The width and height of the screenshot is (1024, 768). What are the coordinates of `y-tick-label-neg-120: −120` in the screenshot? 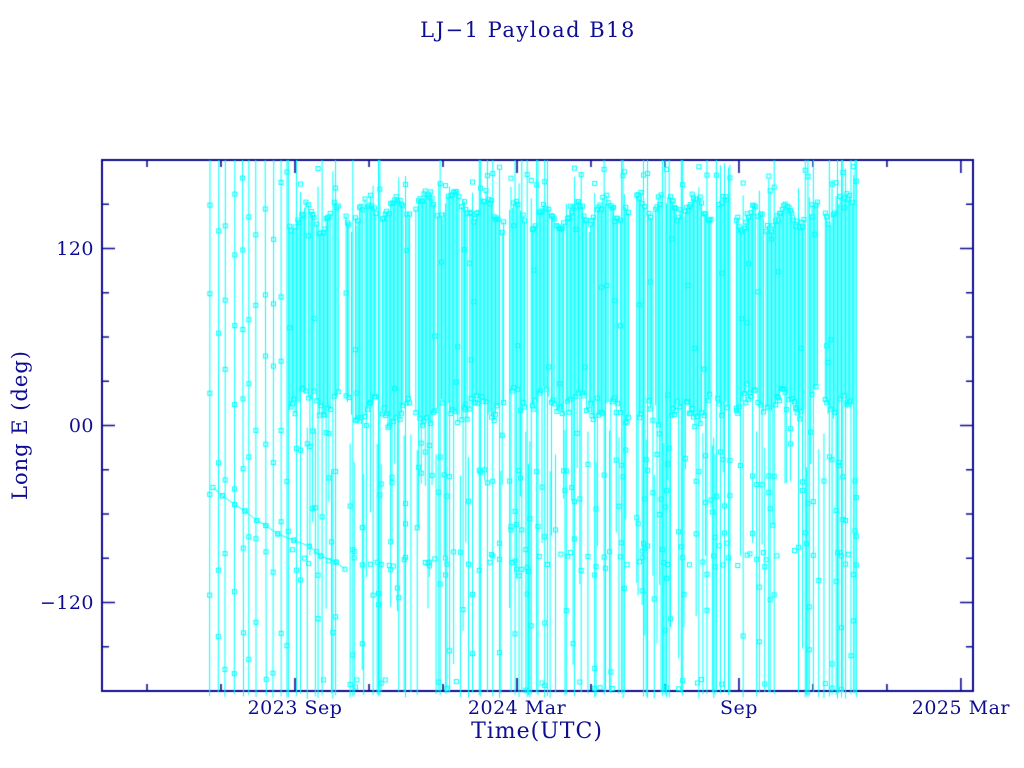 It's located at (66, 602).